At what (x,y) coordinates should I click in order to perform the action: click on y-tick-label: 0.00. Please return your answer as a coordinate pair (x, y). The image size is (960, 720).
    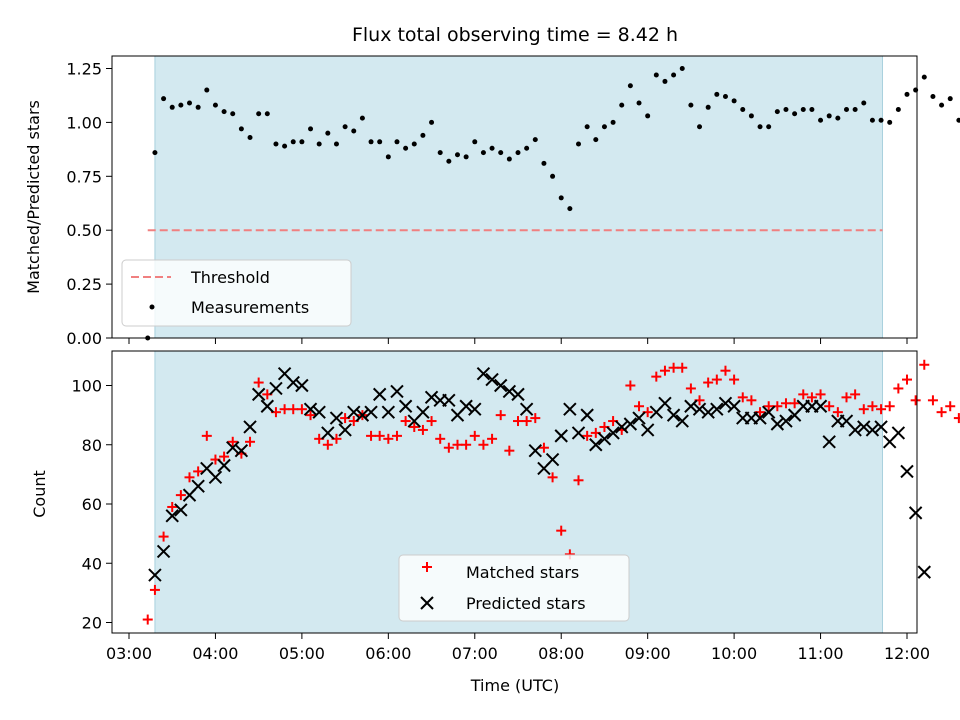
    Looking at the image, I should click on (84, 338).